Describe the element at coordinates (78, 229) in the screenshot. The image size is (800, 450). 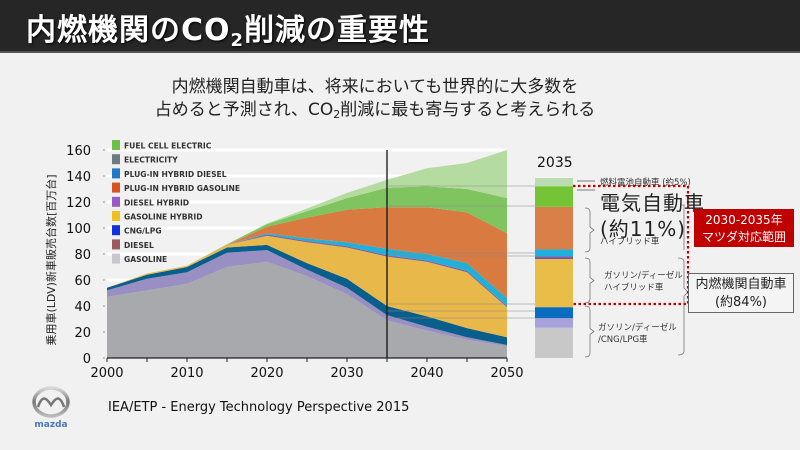
I see `y-tick-label: 100` at that location.